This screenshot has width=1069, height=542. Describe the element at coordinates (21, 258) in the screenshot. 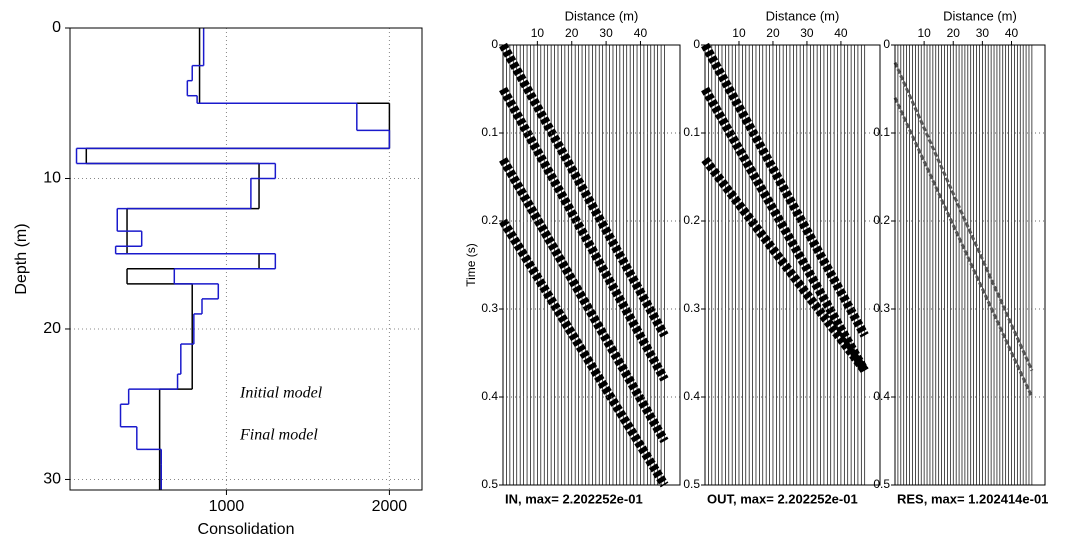

I see `y-axis-label: Depth (m)` at that location.